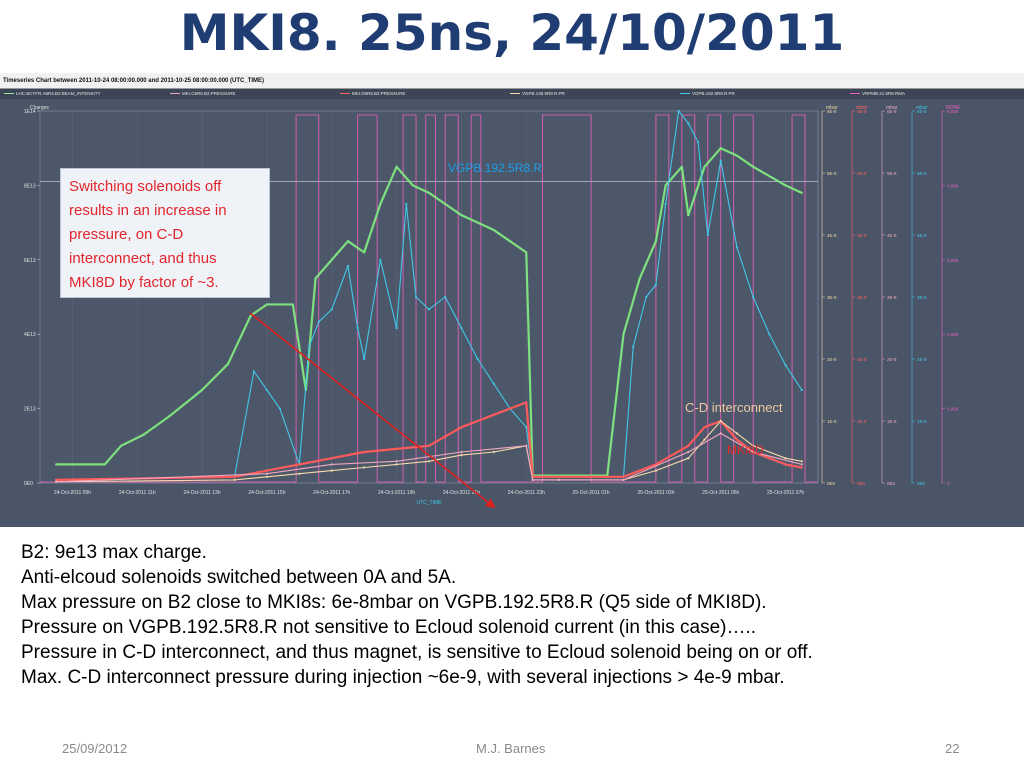  What do you see at coordinates (512, 33) in the screenshot?
I see `slide-title: MKI8. 25ns, 24/10/2011` at bounding box center [512, 33].